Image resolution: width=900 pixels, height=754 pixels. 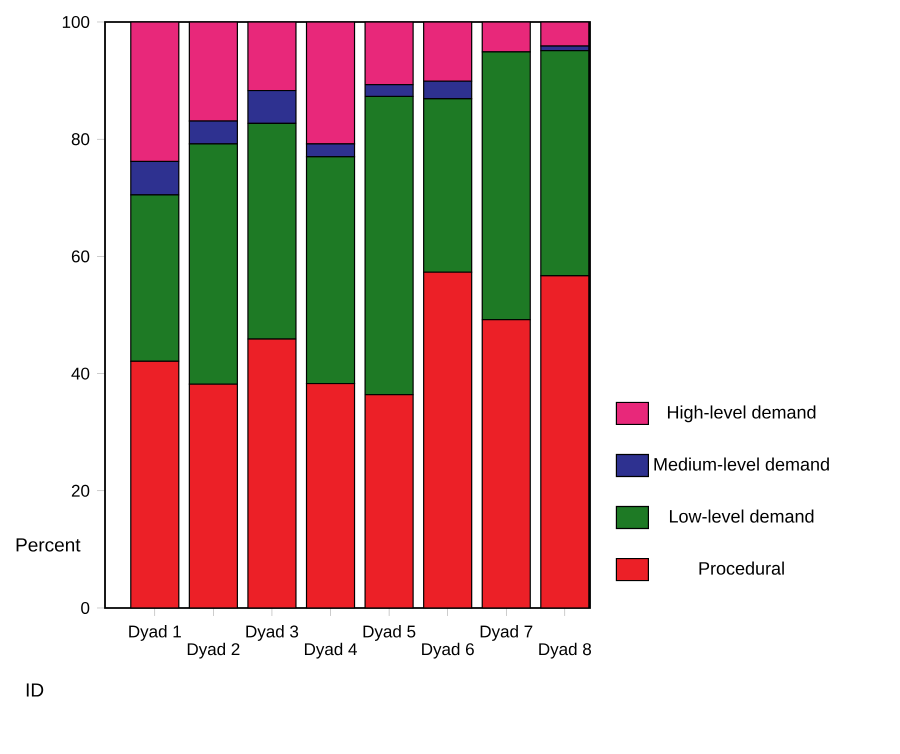 I want to click on text: Procedural, so click(x=741, y=568).